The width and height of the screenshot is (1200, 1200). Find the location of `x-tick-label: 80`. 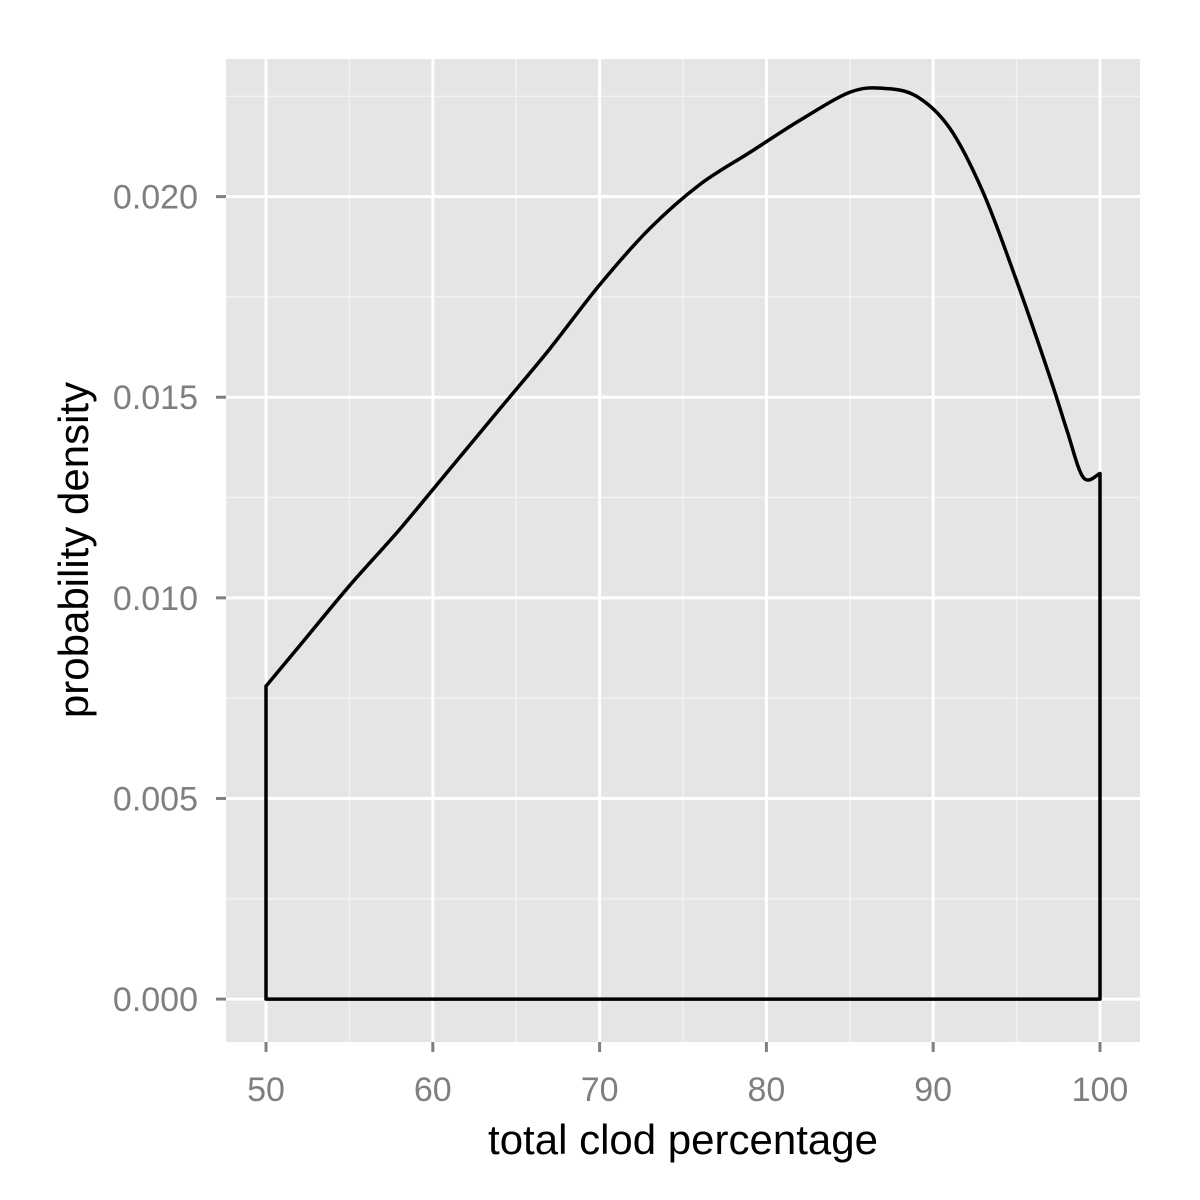

x-tick-label: 80 is located at coordinates (766, 1090).